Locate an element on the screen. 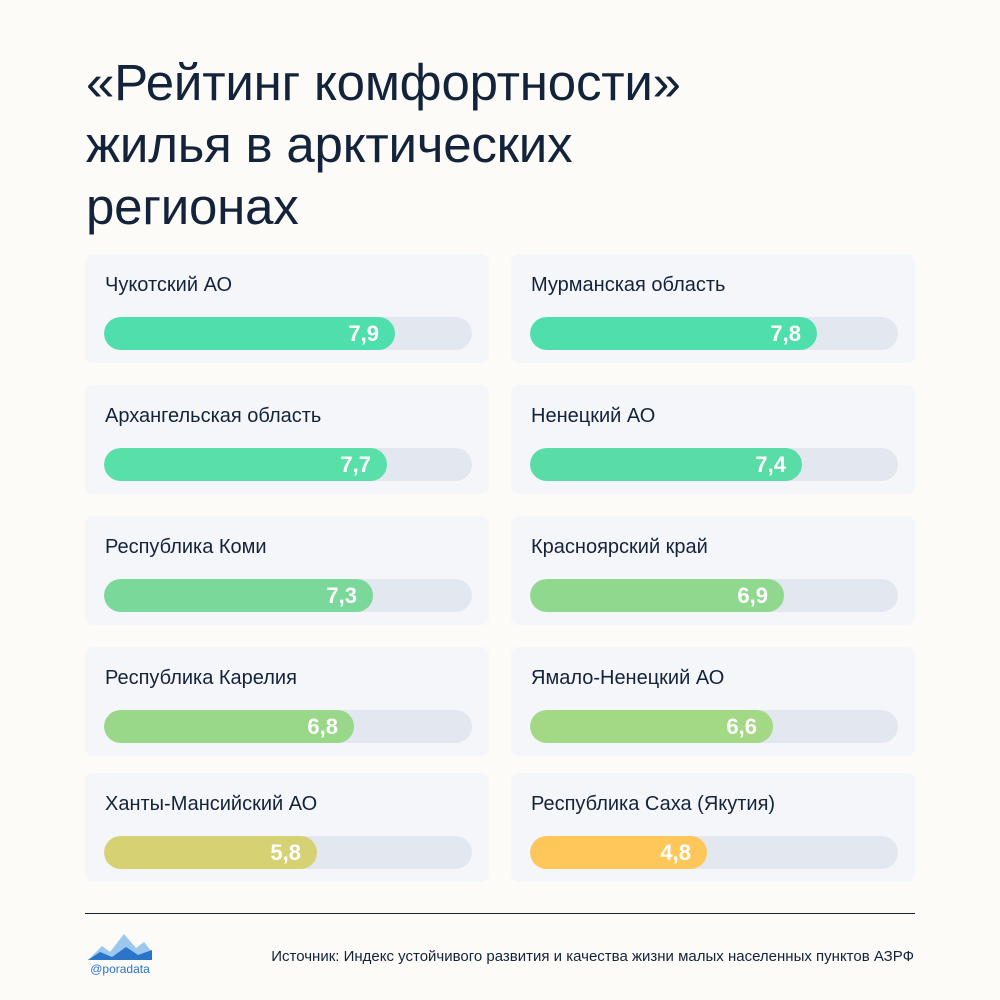 The width and height of the screenshot is (1000, 1000). region-card: Красноярский край 6,9 is located at coordinates (713, 570).